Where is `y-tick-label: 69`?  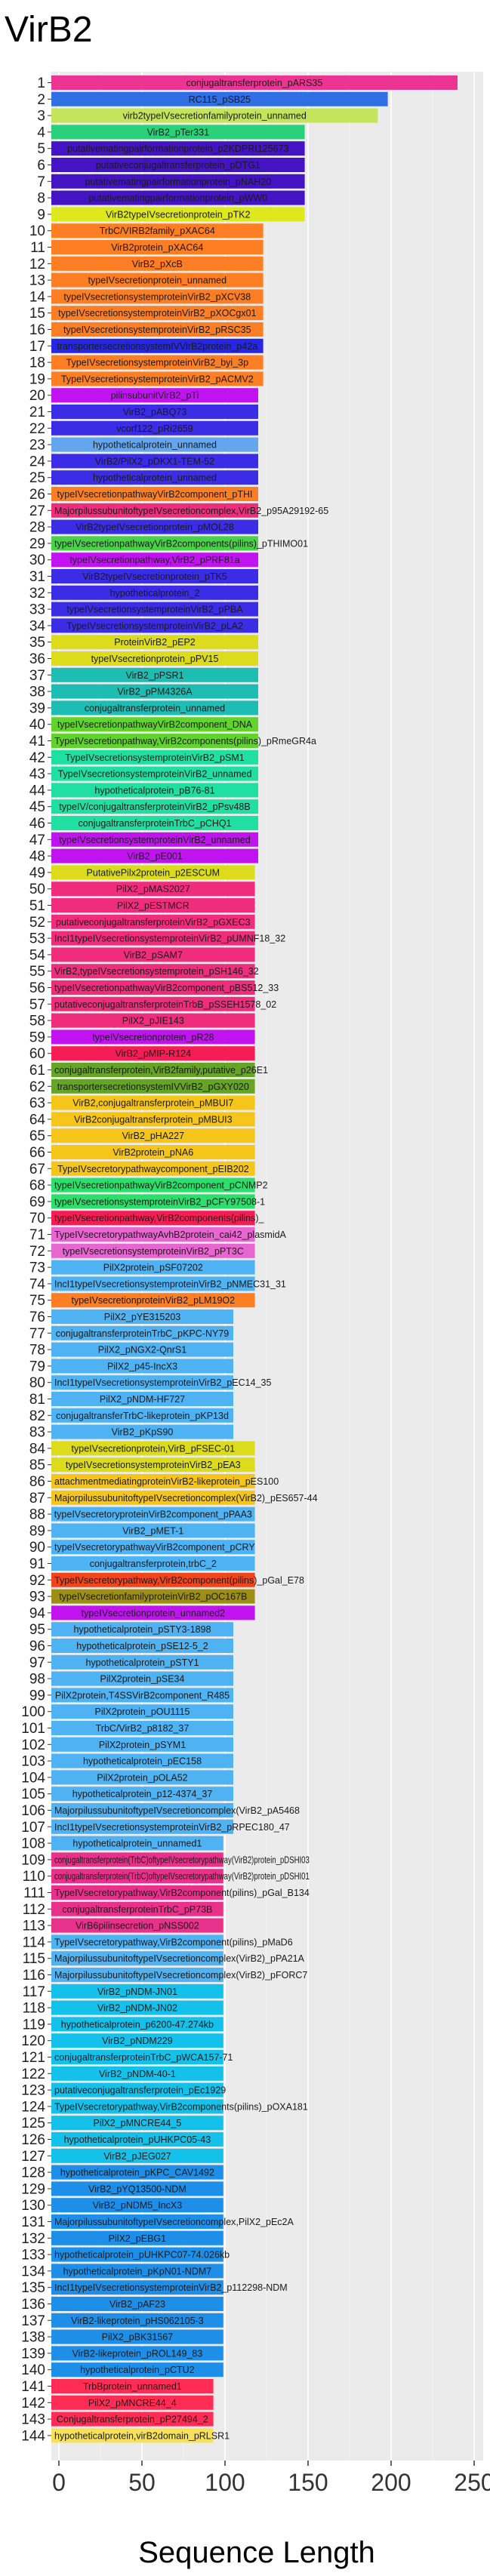 y-tick-label: 69 is located at coordinates (37, 1202).